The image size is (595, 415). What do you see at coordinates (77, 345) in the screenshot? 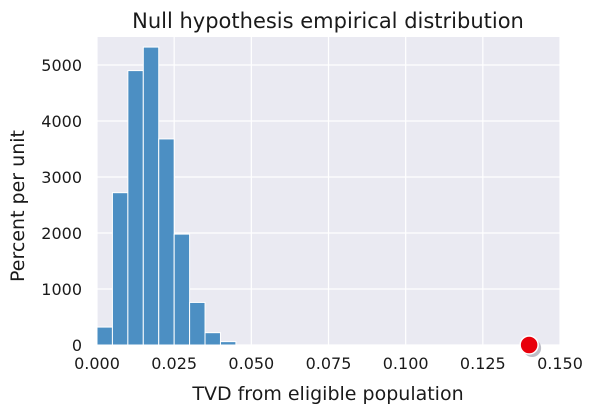
I see `y-tick-label: 0` at bounding box center [77, 345].